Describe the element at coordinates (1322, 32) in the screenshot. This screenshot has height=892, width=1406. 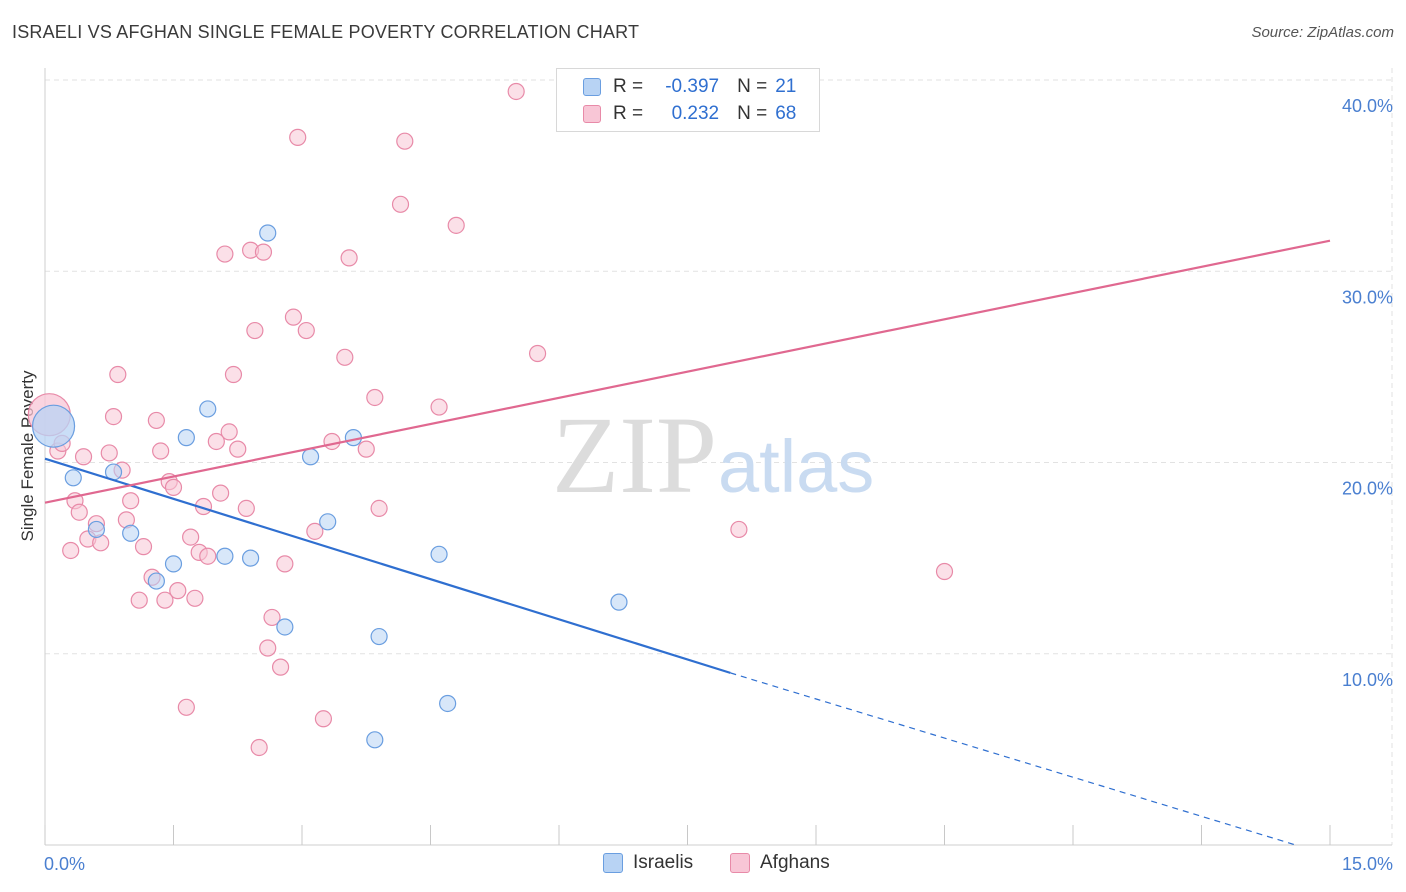
I see `source-label: Source: ZipAtlas.com` at that location.